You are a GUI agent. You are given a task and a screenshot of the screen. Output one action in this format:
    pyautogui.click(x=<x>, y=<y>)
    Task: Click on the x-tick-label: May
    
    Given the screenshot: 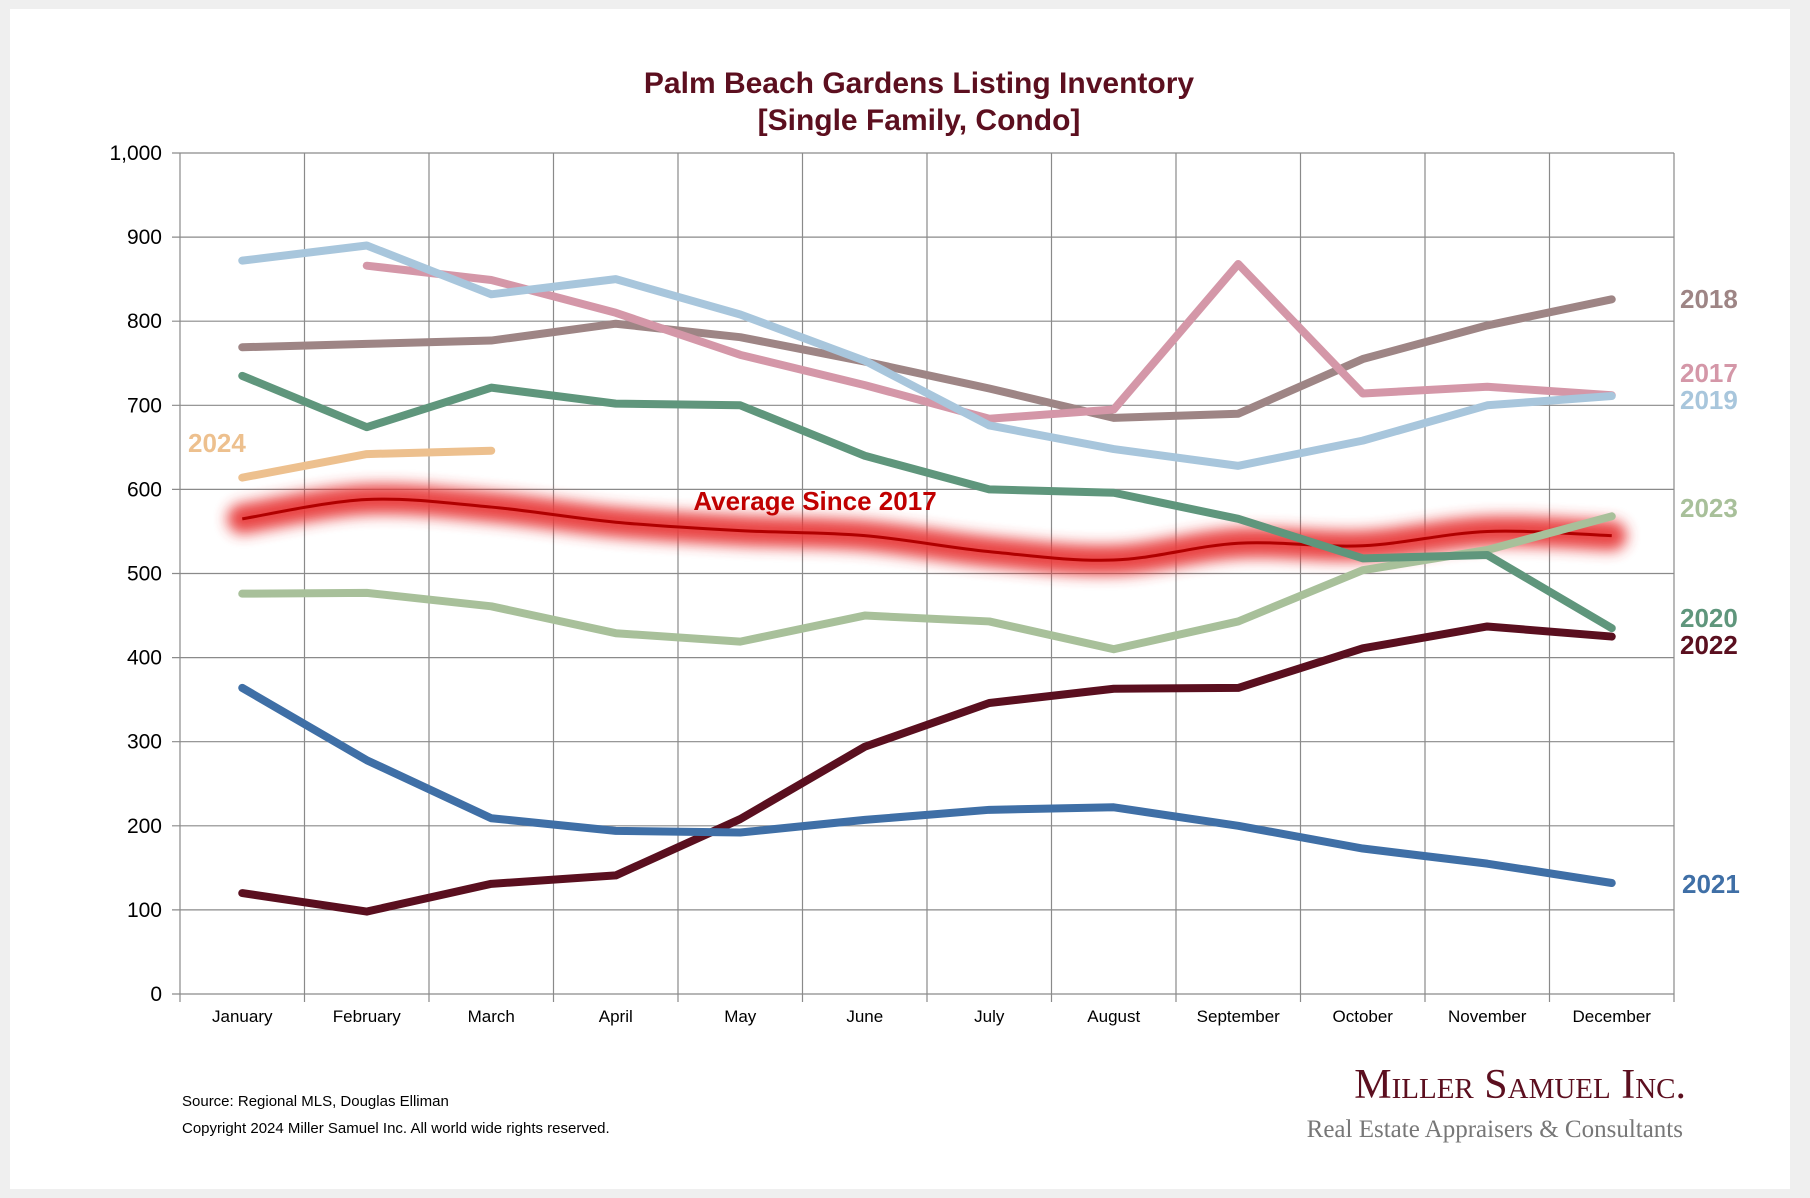 What is the action you would take?
    pyautogui.click(x=740, y=1016)
    